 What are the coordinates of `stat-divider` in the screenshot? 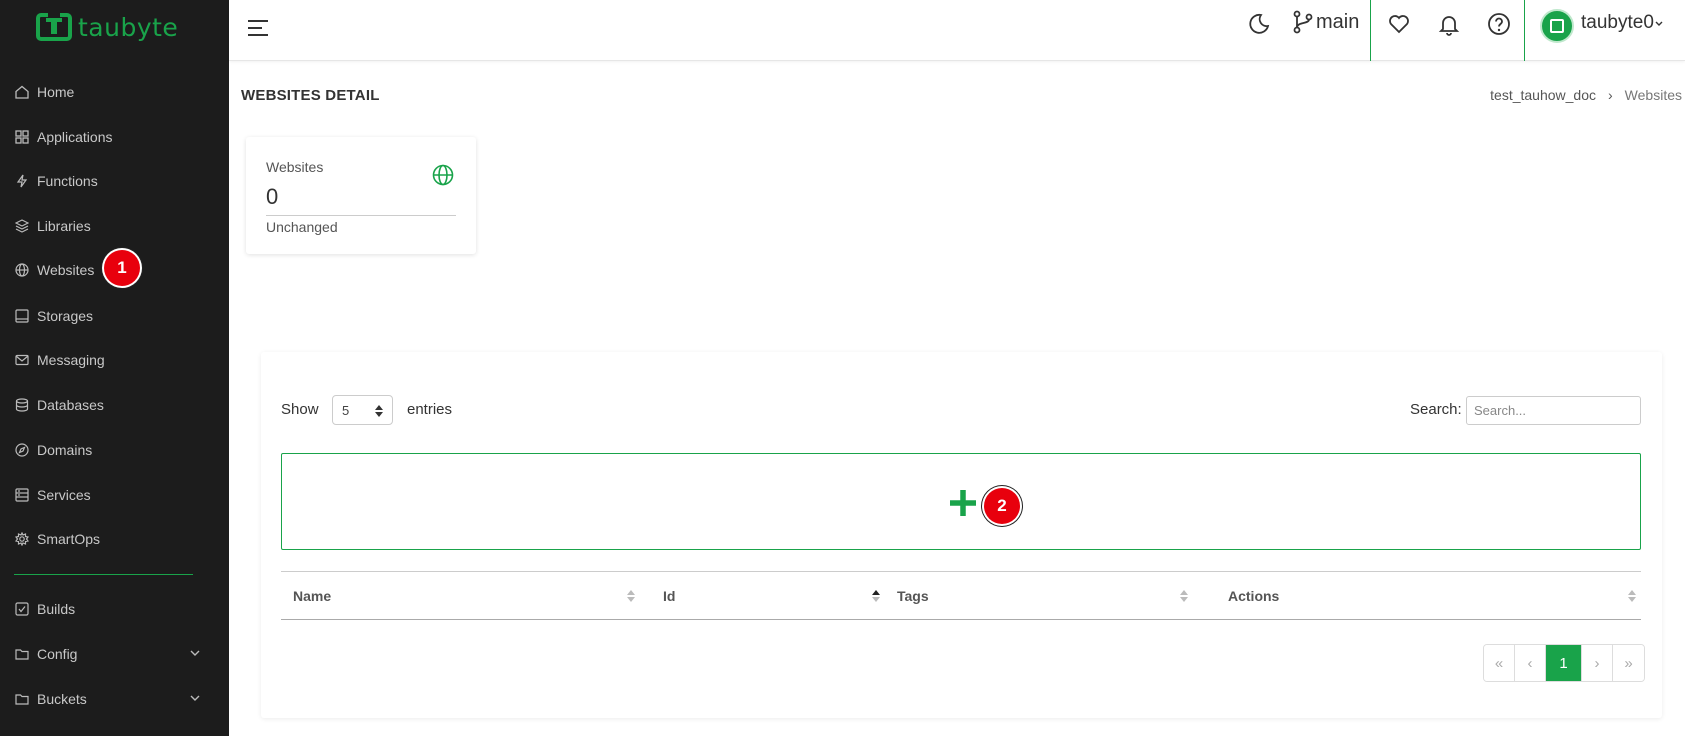 It's located at (361, 215).